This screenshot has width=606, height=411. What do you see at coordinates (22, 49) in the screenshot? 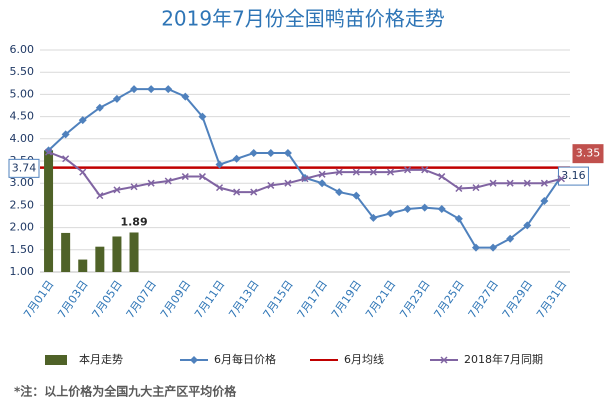
I see `y-tick-label: 6.00` at bounding box center [22, 49].